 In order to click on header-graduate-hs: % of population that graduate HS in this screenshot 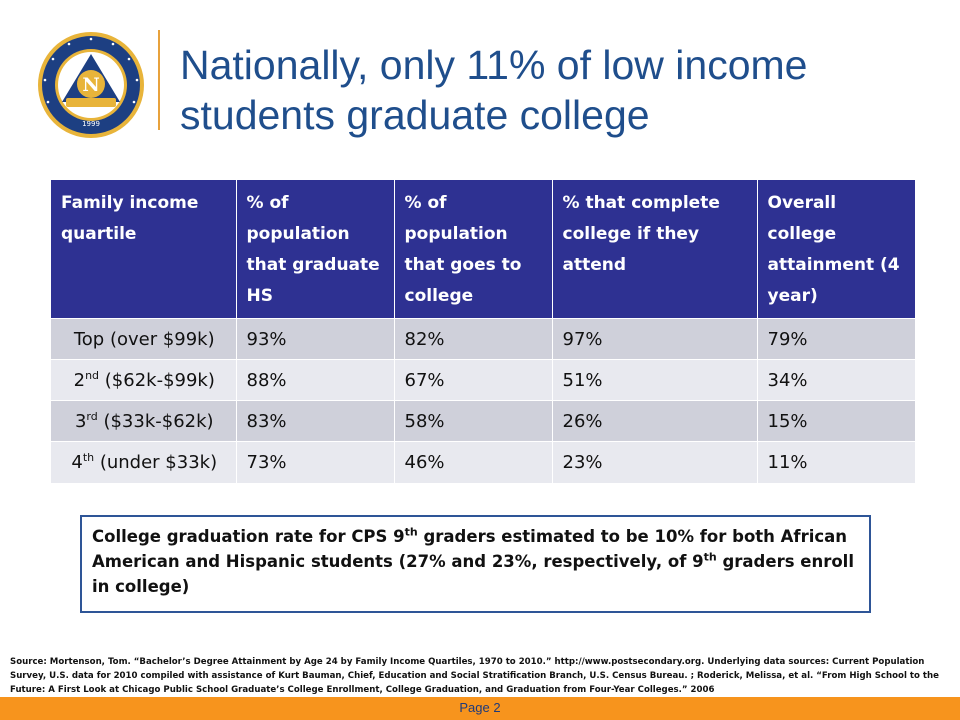, I will do `click(315, 249)`.